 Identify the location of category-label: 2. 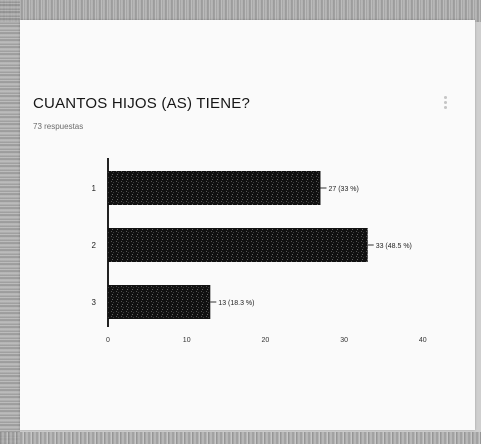
(94, 245).